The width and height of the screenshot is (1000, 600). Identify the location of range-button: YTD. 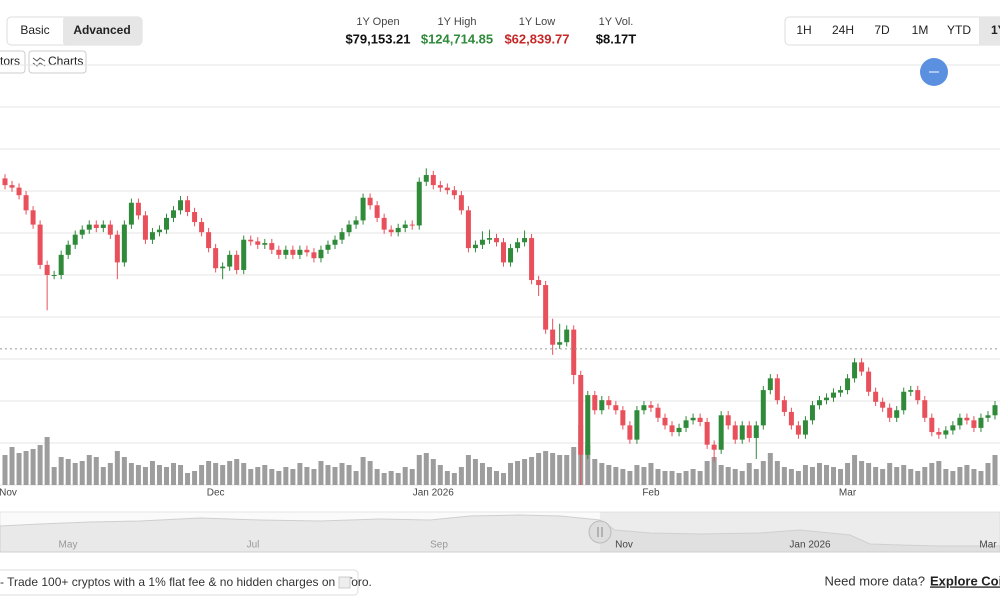
(959, 30).